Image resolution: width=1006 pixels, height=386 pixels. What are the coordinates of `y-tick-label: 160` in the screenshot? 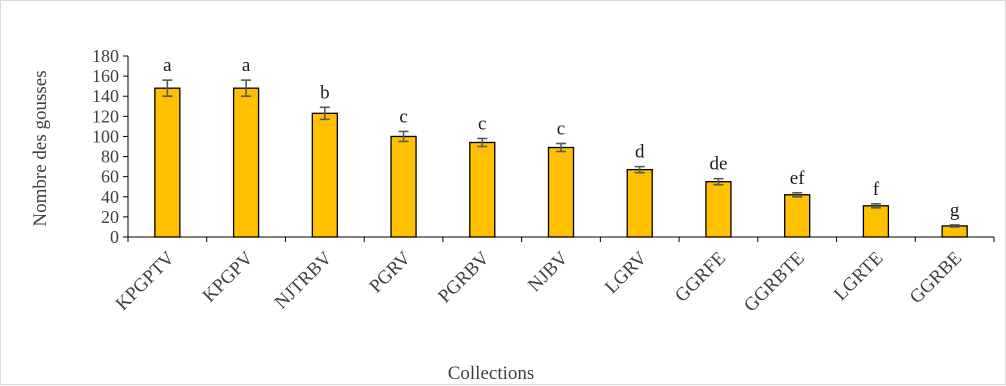 It's located at (105, 76).